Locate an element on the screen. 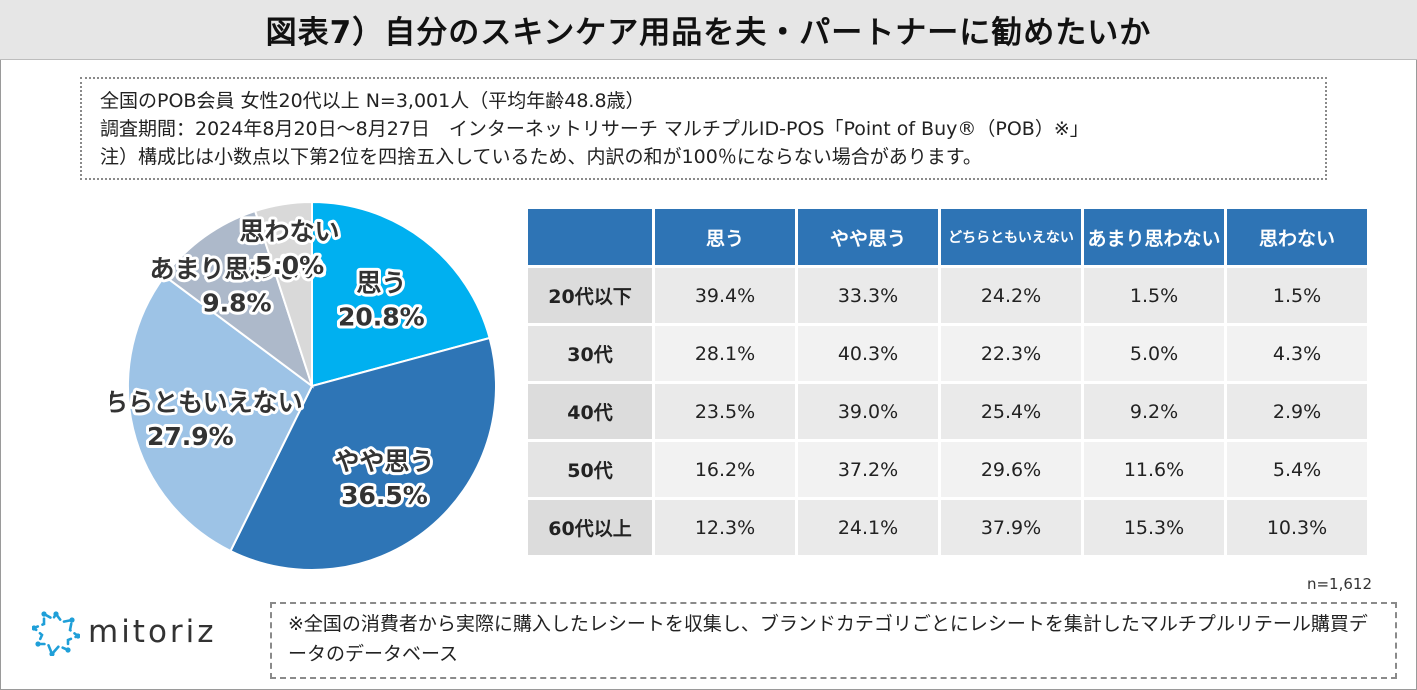  table-row: 40代 23.5% 39.0% 25.4% 9.2% 2.9% is located at coordinates (947, 411).